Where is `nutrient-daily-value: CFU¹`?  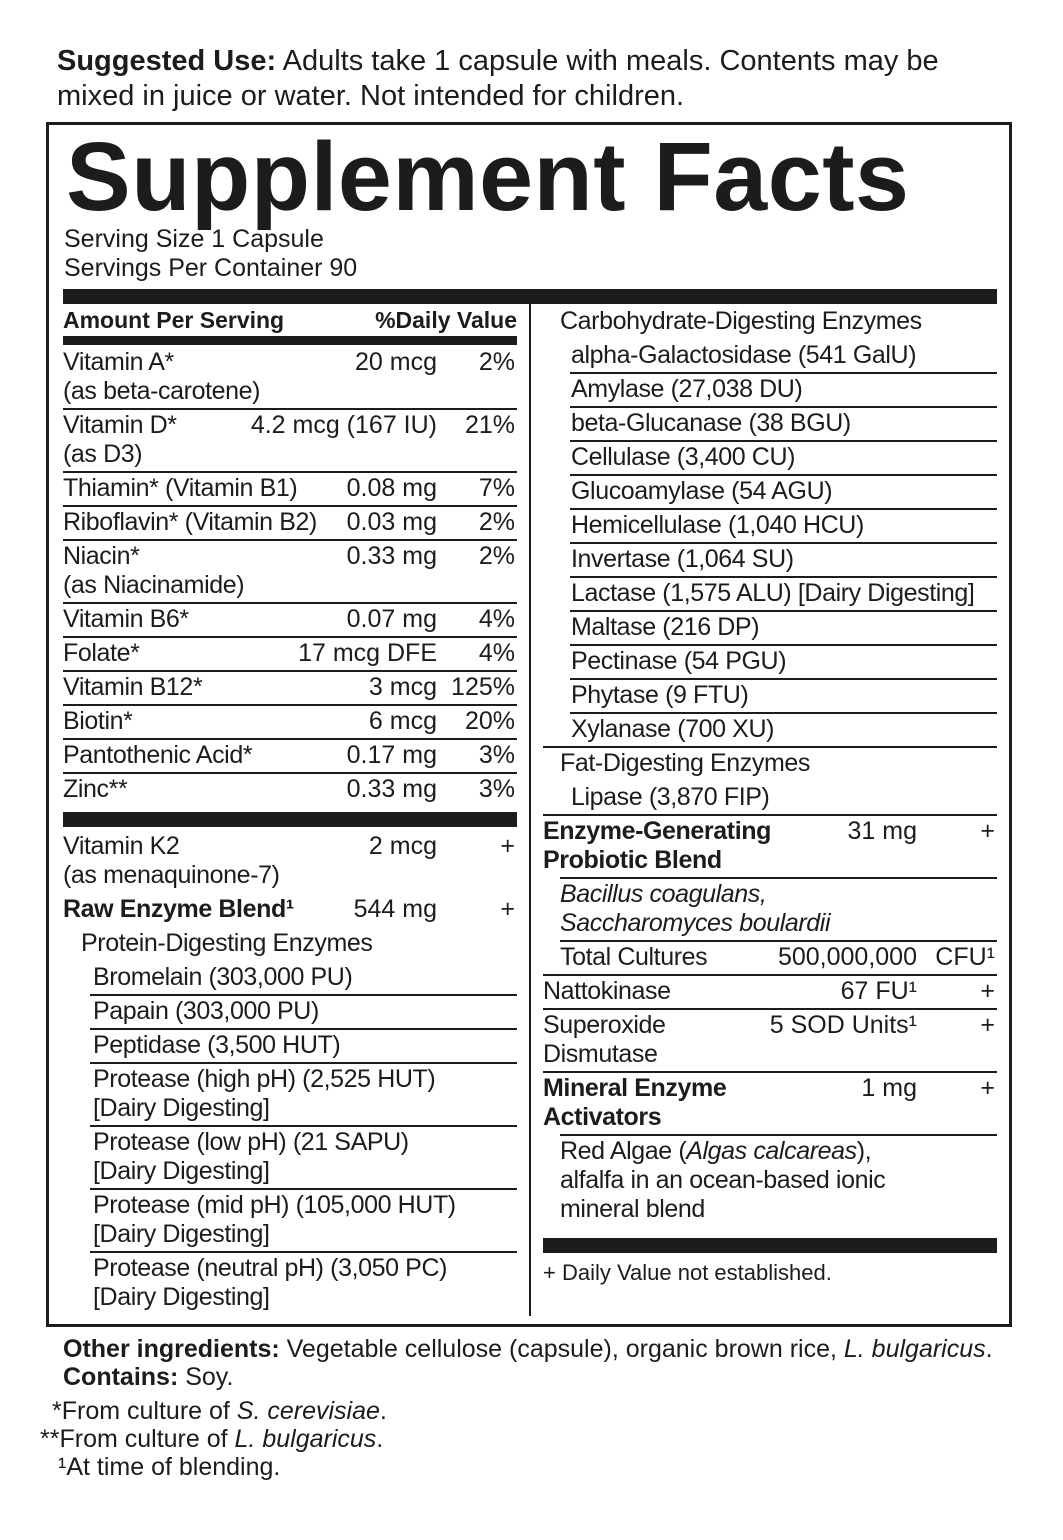 nutrient-daily-value: CFU¹ is located at coordinates (965, 957).